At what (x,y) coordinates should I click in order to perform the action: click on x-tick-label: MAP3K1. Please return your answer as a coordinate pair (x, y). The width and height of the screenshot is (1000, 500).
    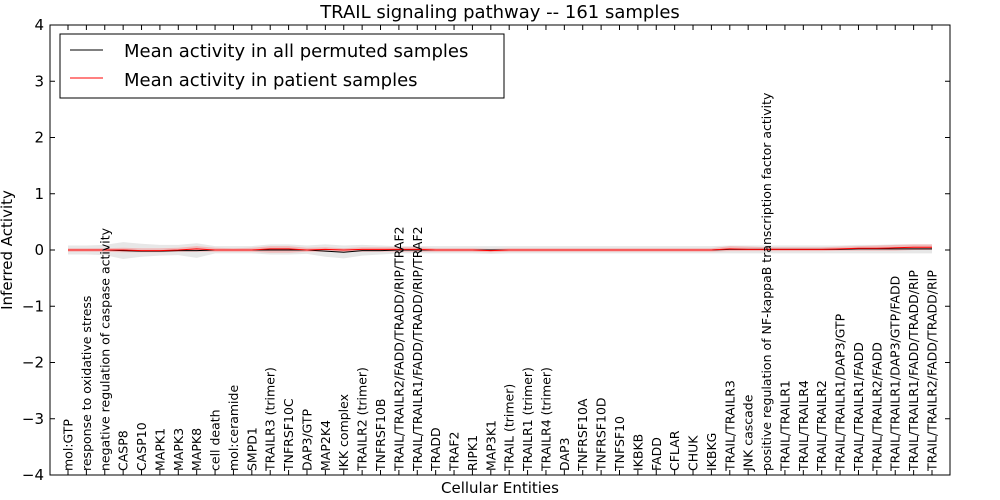
    Looking at the image, I should click on (490, 445).